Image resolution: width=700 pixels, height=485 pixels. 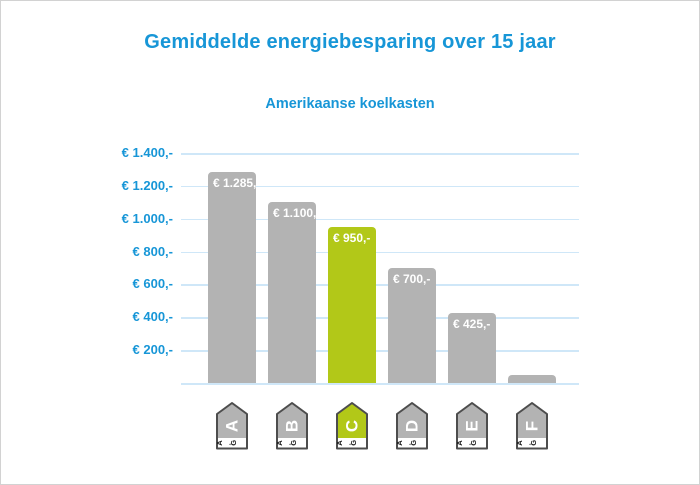 What do you see at coordinates (152, 284) in the screenshot?
I see `y-axis-tick-label: € 600,-` at bounding box center [152, 284].